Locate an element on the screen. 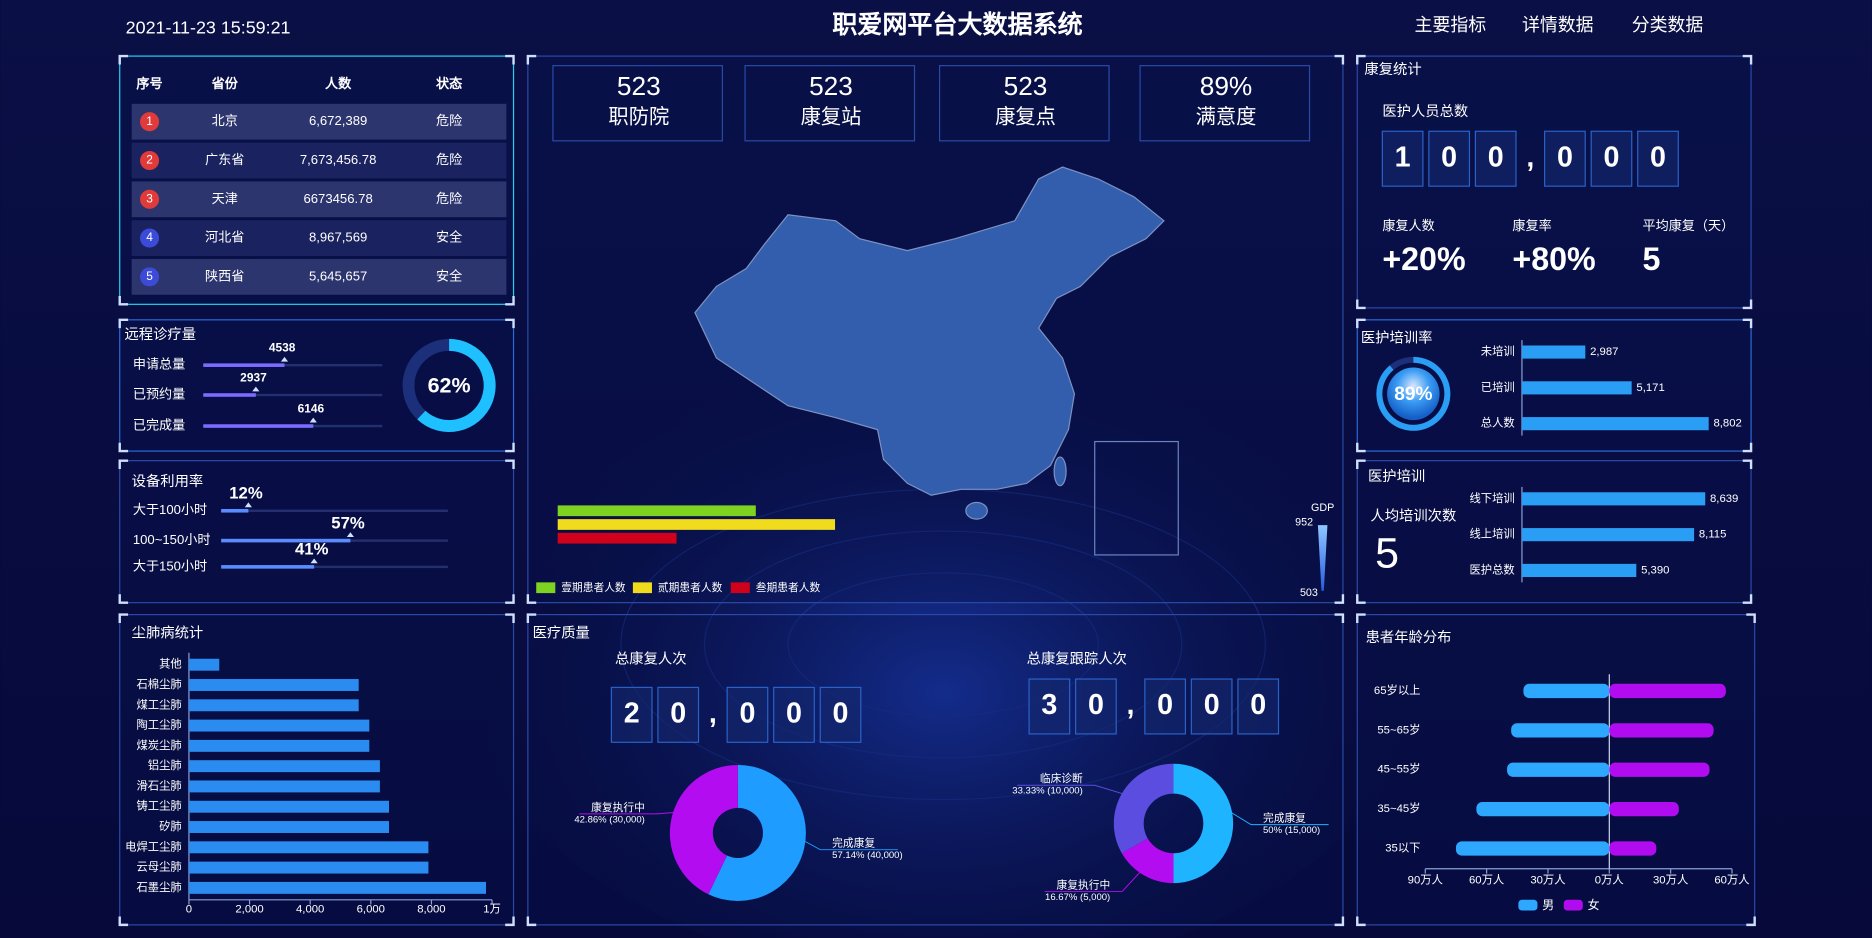 The image size is (1872, 938). panel-title: 康复统计 is located at coordinates (1392, 69).